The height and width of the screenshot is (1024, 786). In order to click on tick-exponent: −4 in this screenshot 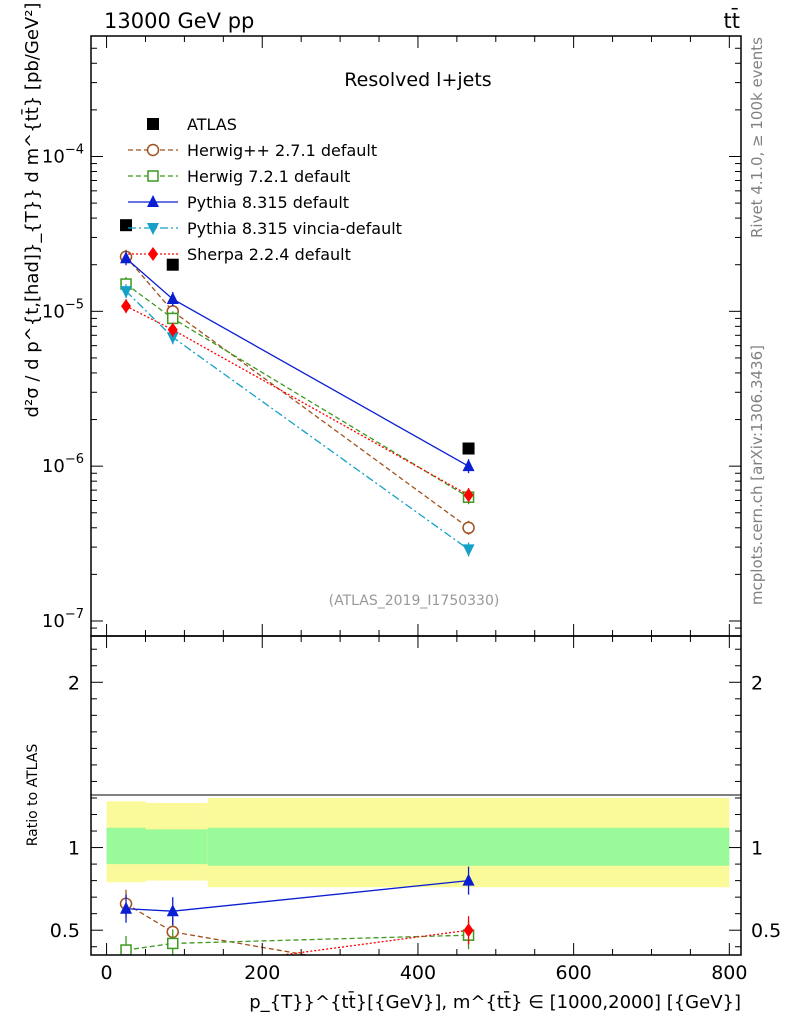, I will do `click(74, 149)`.